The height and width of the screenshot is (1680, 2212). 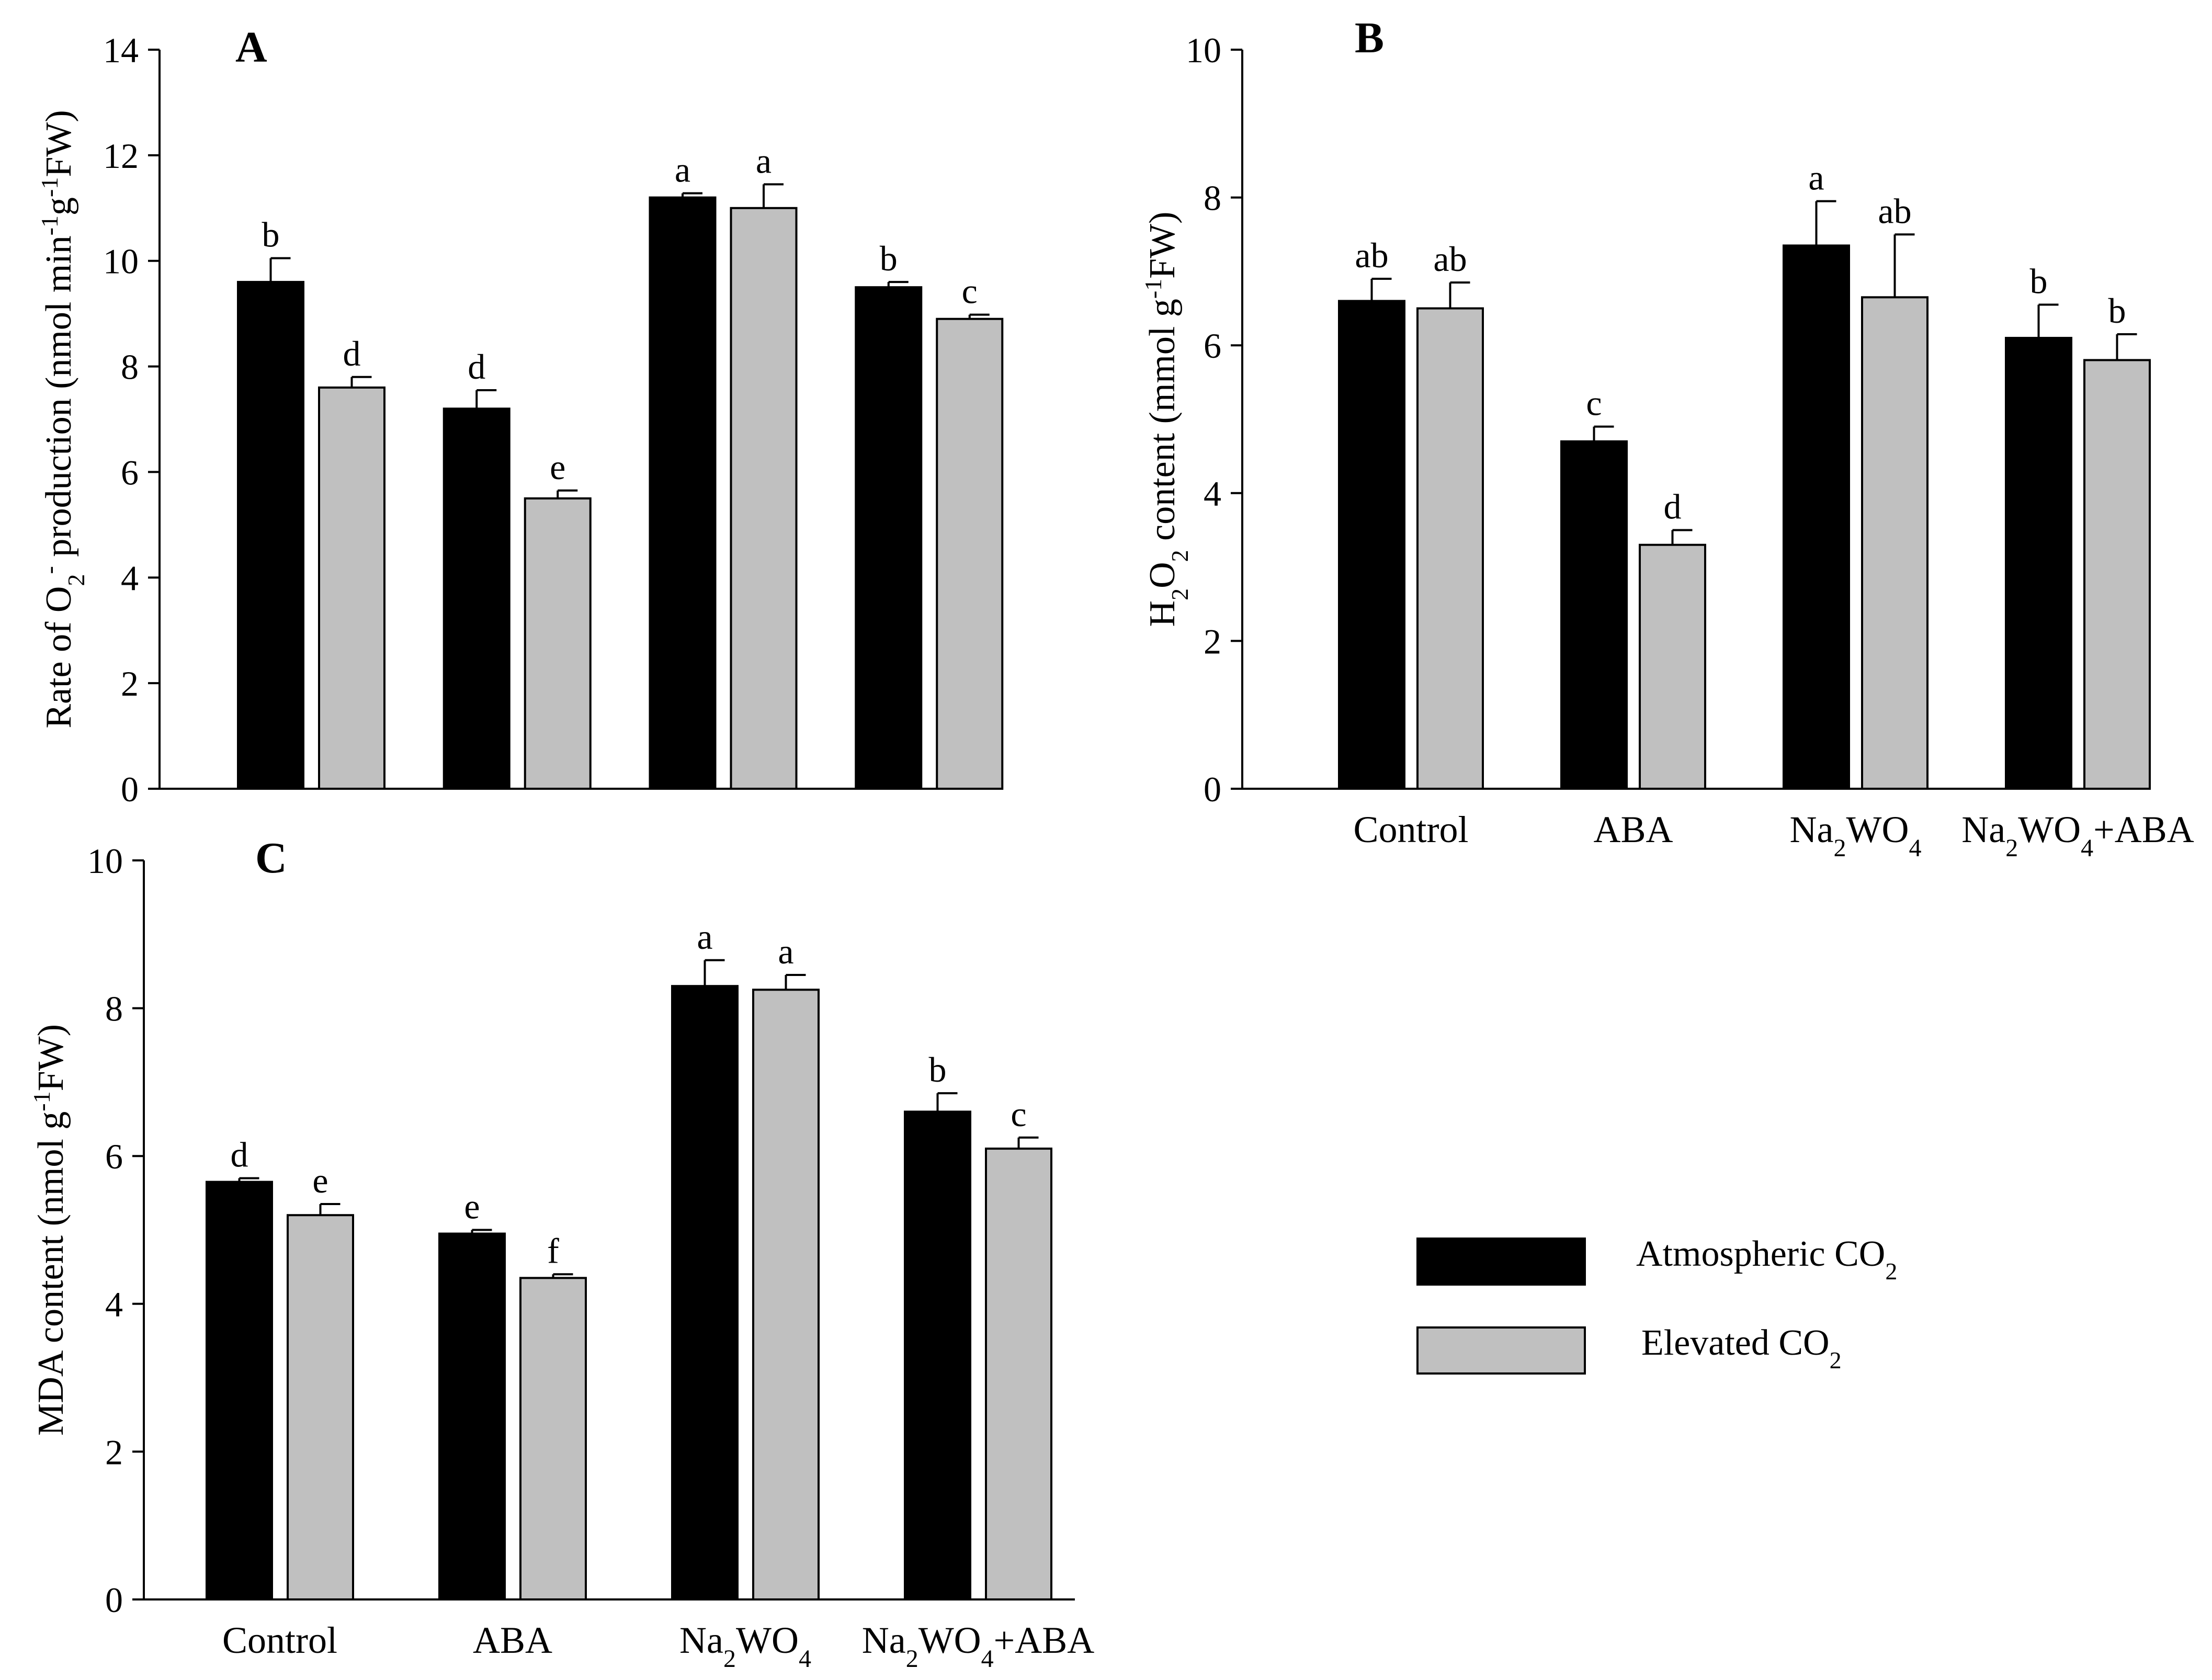 I want to click on legend-swatch-atmospheric, so click(x=1501, y=1262).